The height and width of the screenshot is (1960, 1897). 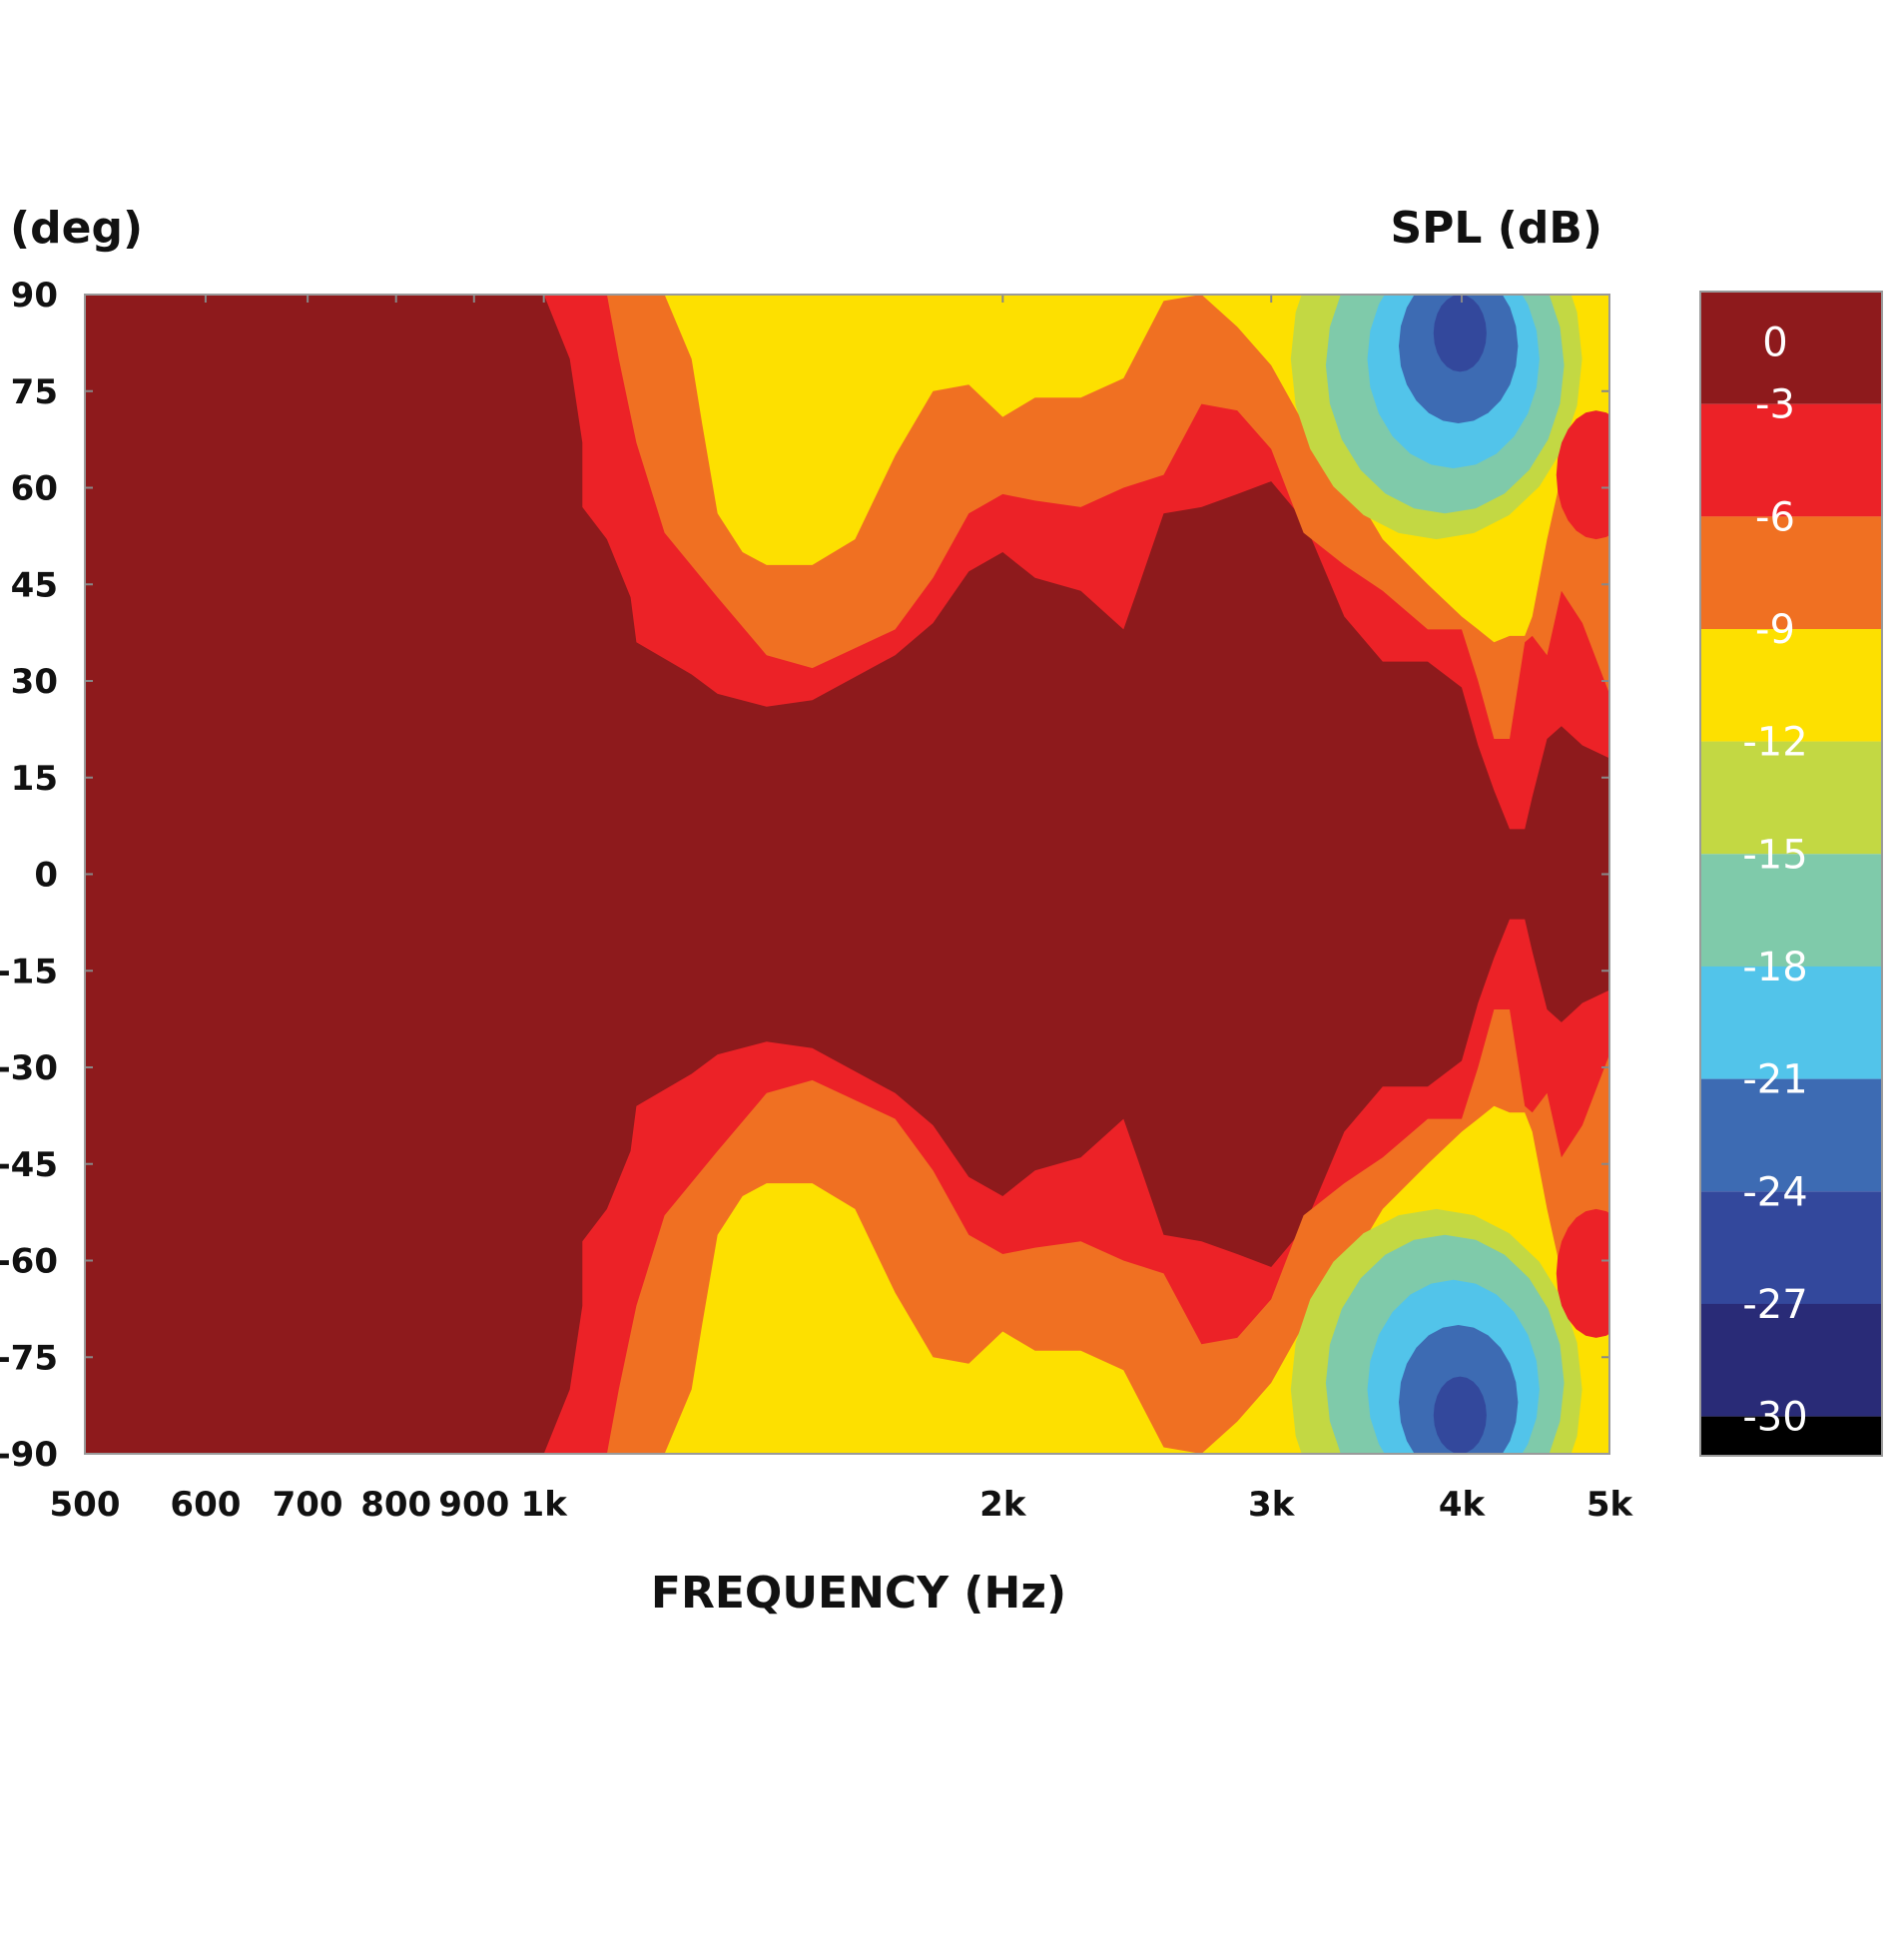 What do you see at coordinates (473, 1505) in the screenshot?
I see `x-tick-label: 900` at bounding box center [473, 1505].